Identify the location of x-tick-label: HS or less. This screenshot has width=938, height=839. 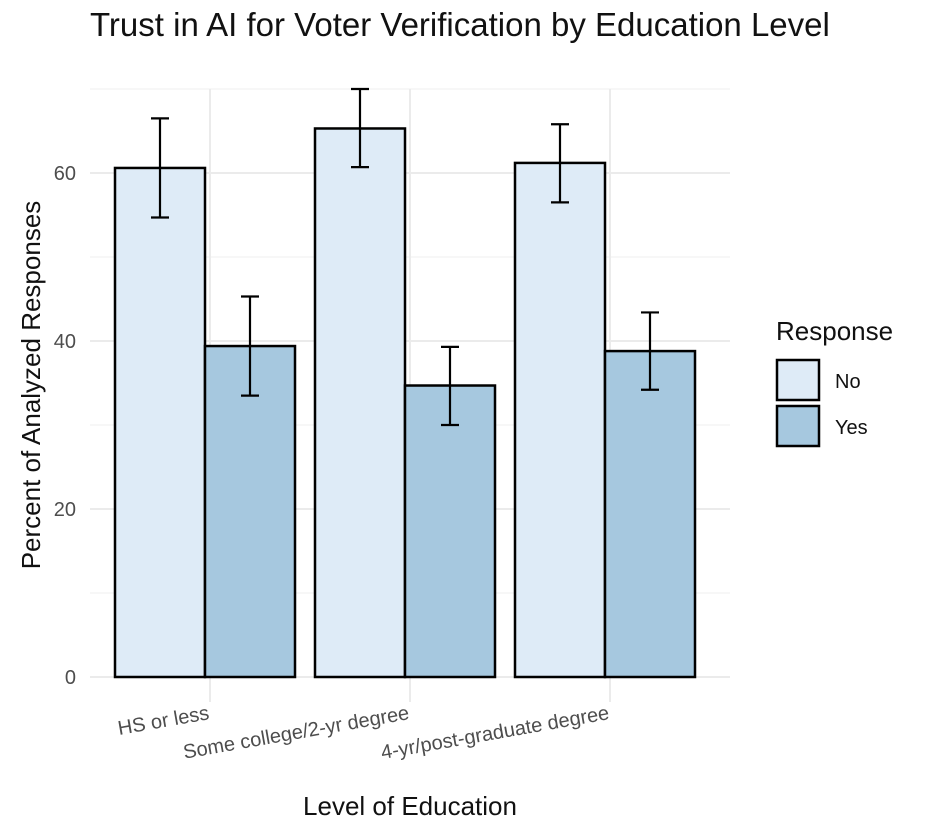
(163, 721).